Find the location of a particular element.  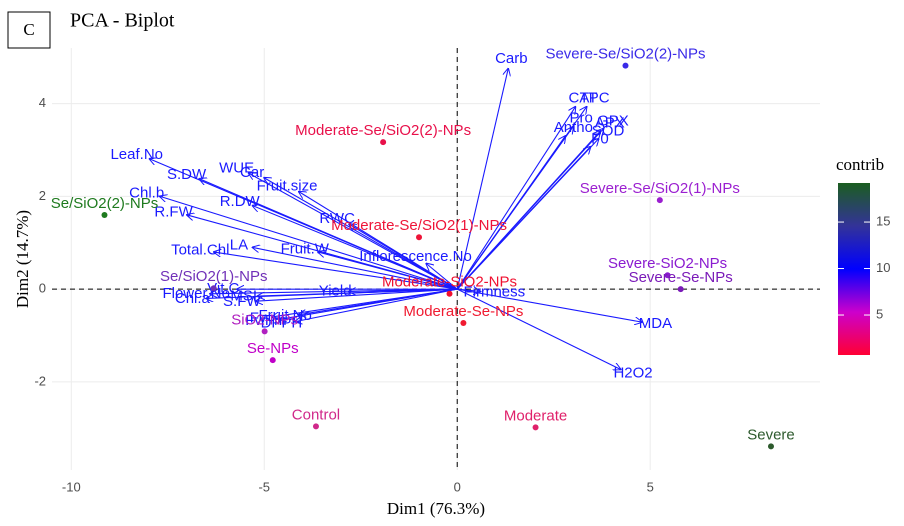

variable-label: Leaf.No is located at coordinates (136, 154).